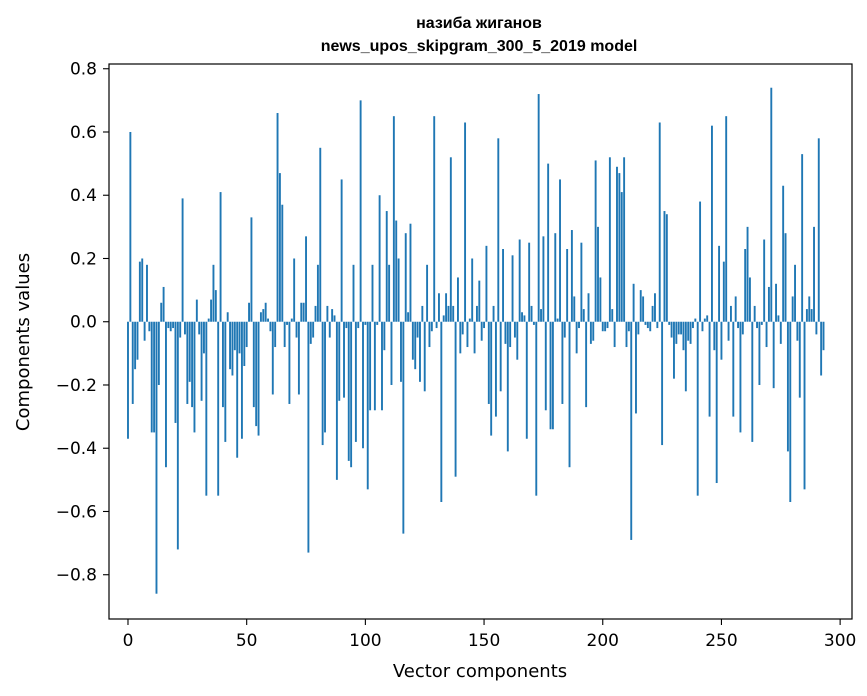 The height and width of the screenshot is (696, 867). Describe the element at coordinates (603, 641) in the screenshot. I see `x-tick-label: 200` at that location.